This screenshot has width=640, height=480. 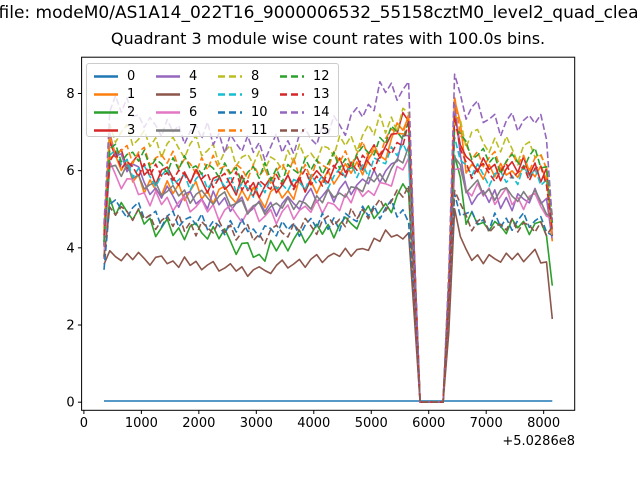 I want to click on y-tick-label: 8, so click(x=70, y=94).